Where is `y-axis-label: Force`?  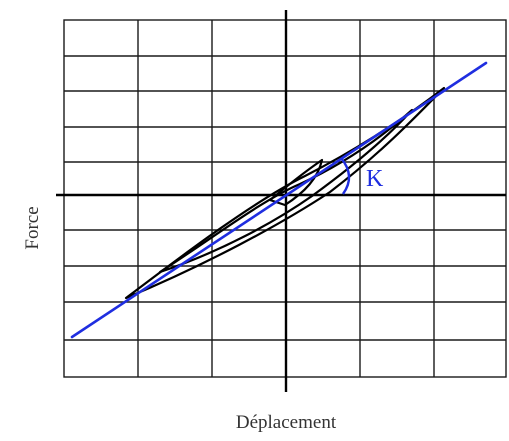 y-axis-label: Force is located at coordinates (32, 227).